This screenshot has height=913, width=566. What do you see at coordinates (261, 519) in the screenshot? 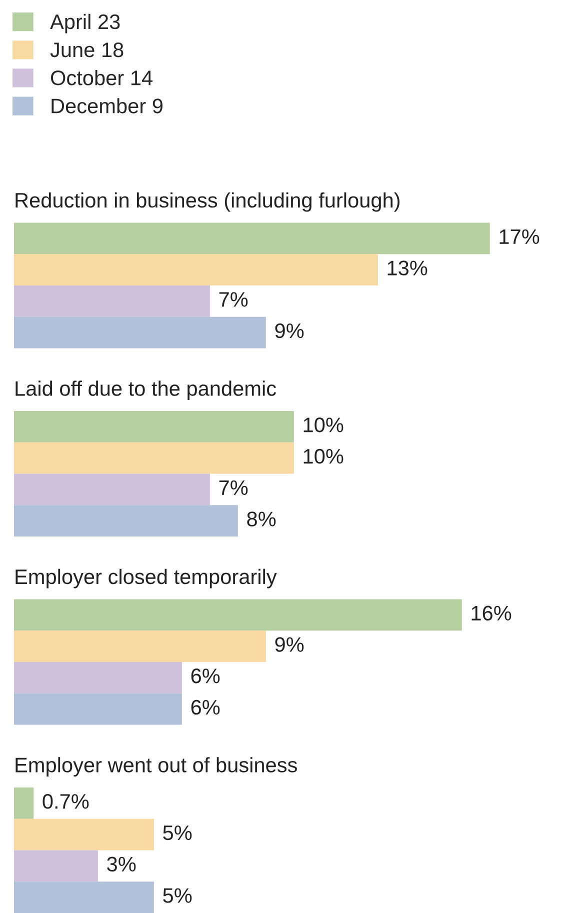
I see `data-label: 8%` at bounding box center [261, 519].